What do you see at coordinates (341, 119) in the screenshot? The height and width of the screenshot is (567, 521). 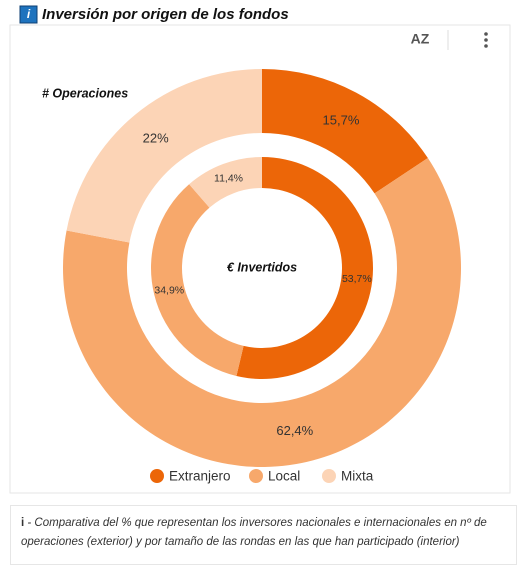 I see `data-label: 15,7%` at bounding box center [341, 119].